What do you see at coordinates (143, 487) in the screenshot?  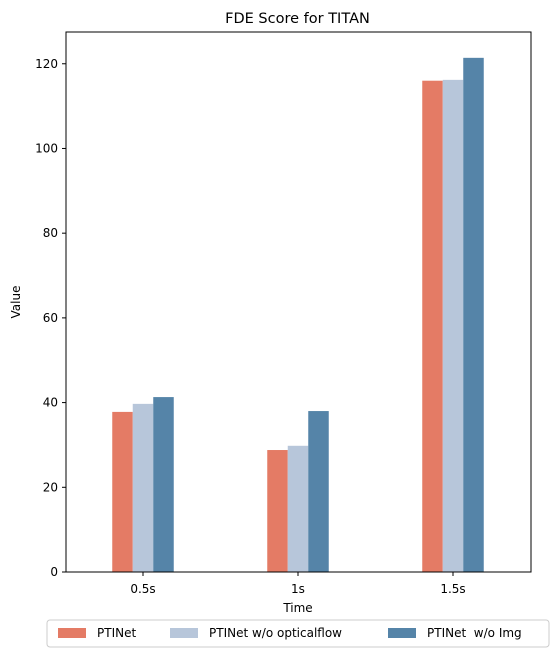 I see `bar-ptinet-w-o-opticalflow-0-5s` at bounding box center [143, 487].